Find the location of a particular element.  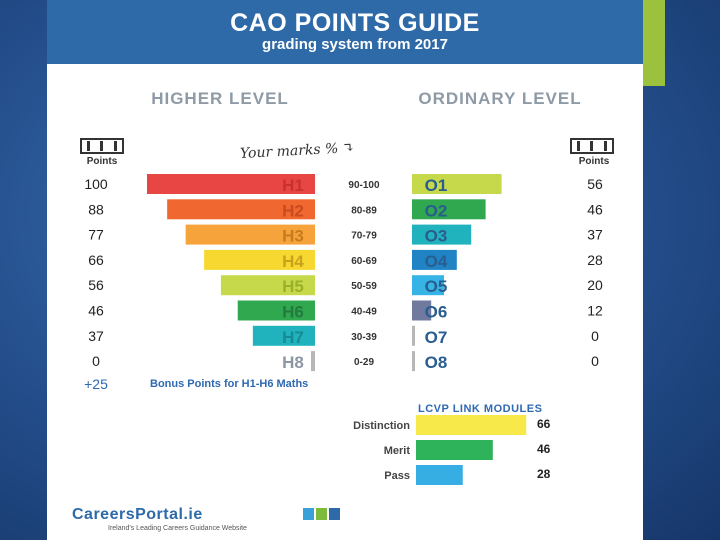

ordinary-points-value: 37 is located at coordinates (595, 235).